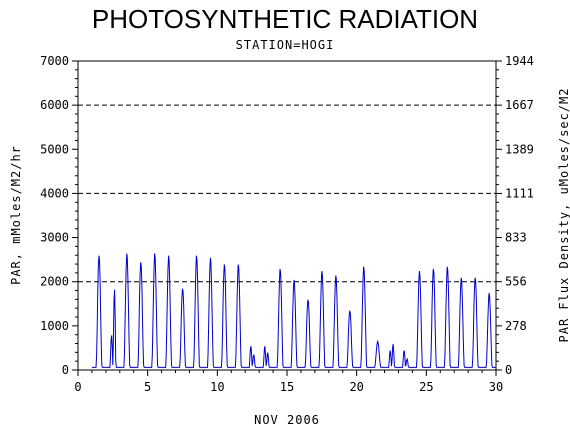  I want to click on x-tick-label: 15, so click(287, 387).